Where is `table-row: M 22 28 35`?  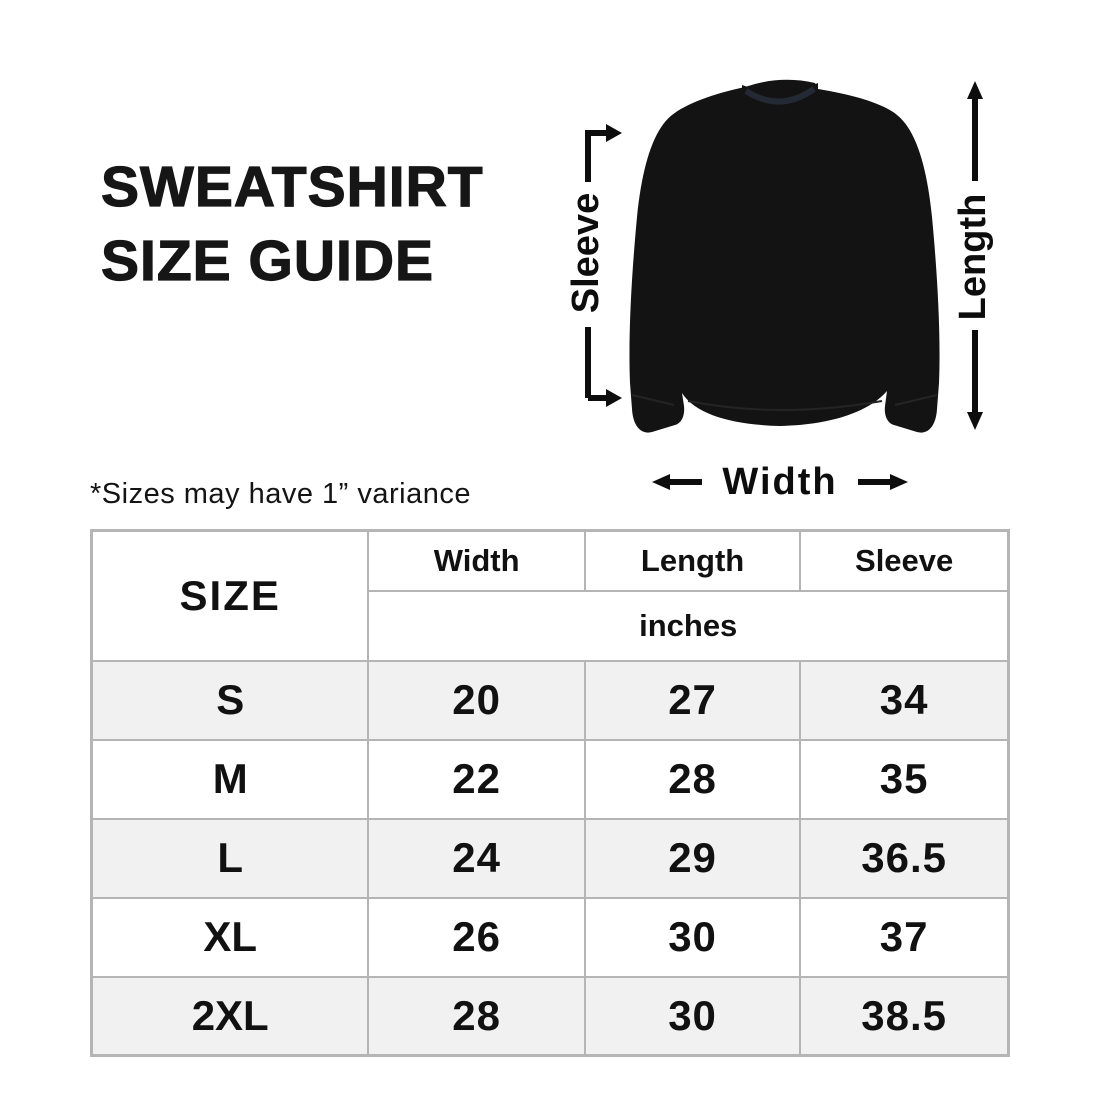 table-row: M 22 28 35 is located at coordinates (550, 779).